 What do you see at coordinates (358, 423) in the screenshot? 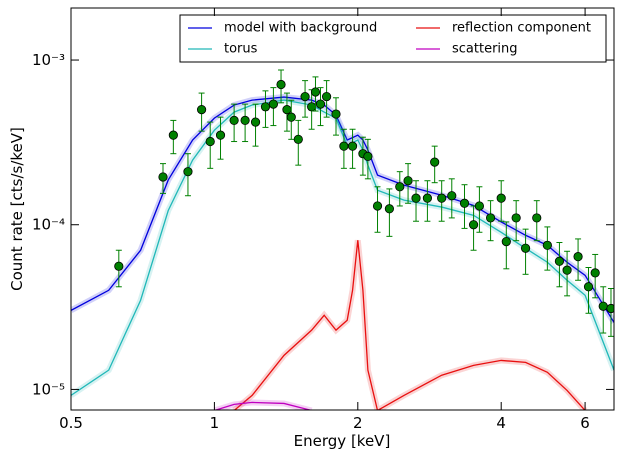
I see `x-tick-label: 2` at bounding box center [358, 423].